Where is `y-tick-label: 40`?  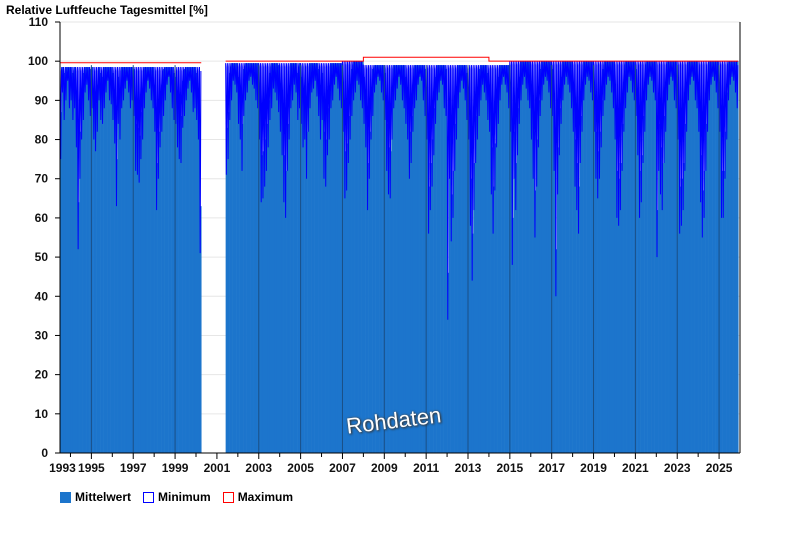 y-tick-label: 40 is located at coordinates (42, 296).